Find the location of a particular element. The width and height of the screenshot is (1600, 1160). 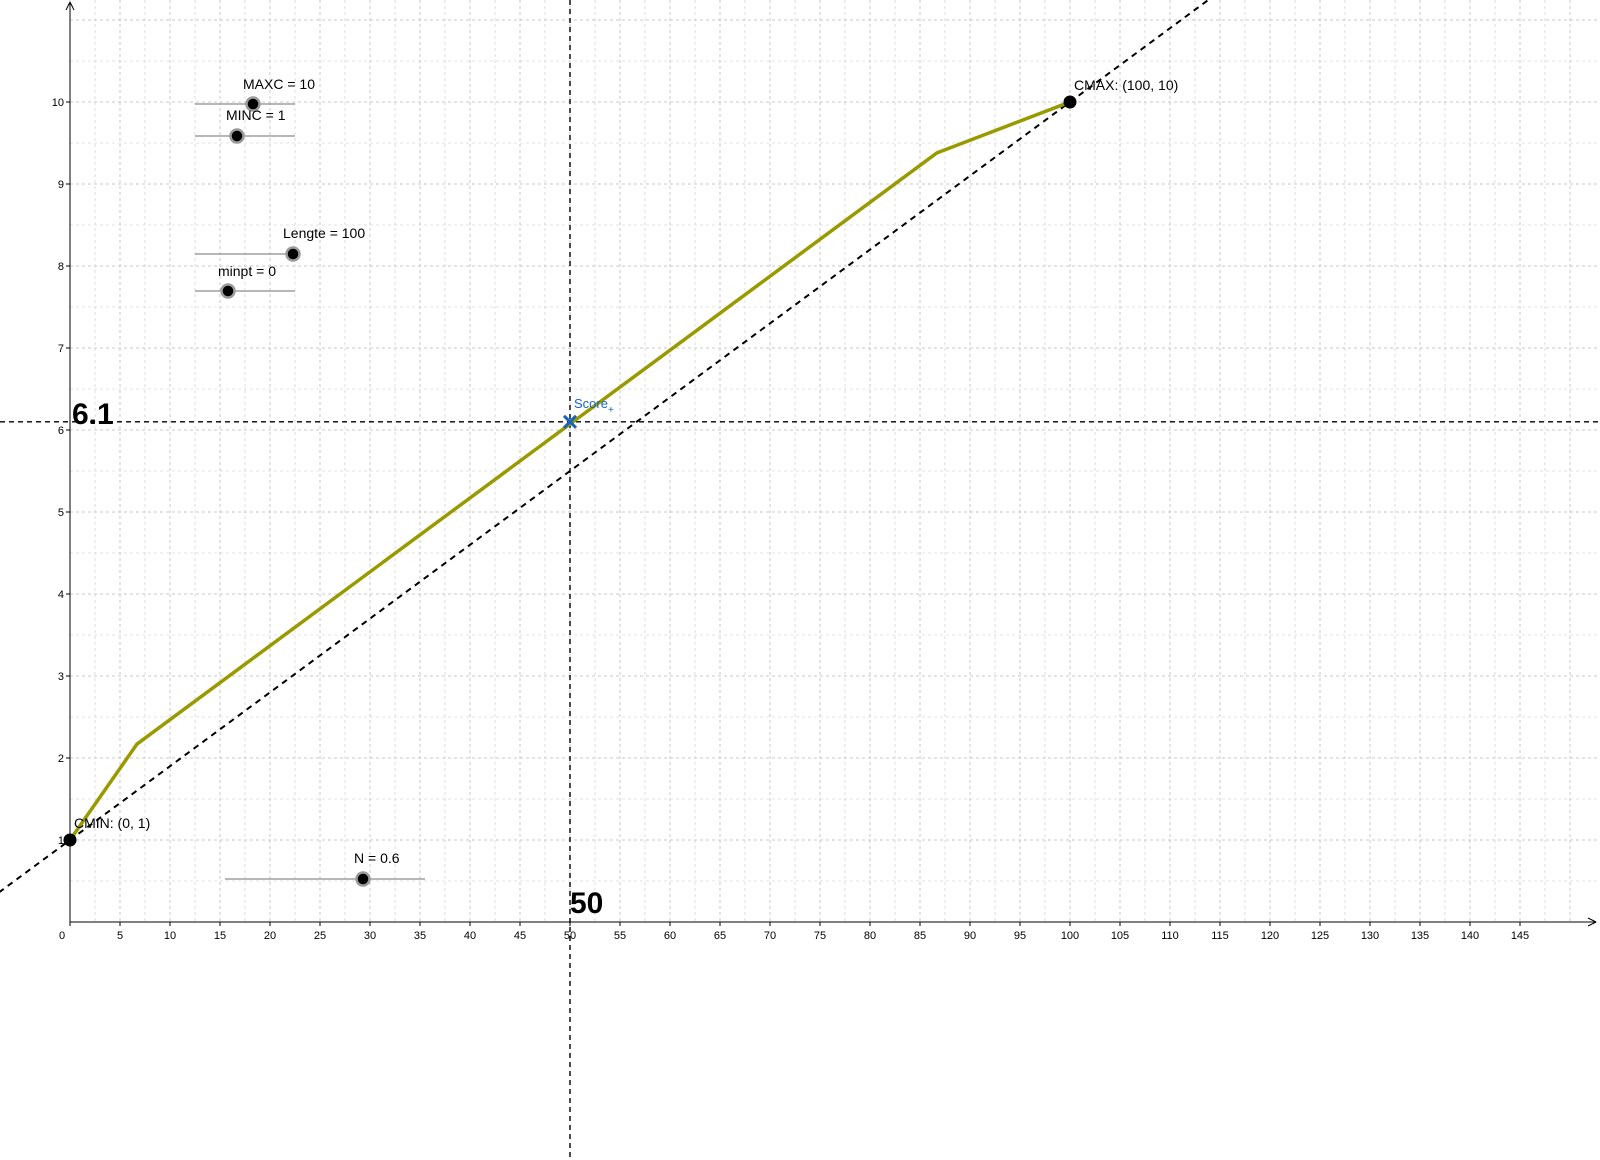

slider-maxc-label: MAXC = 10 is located at coordinates (279, 84).